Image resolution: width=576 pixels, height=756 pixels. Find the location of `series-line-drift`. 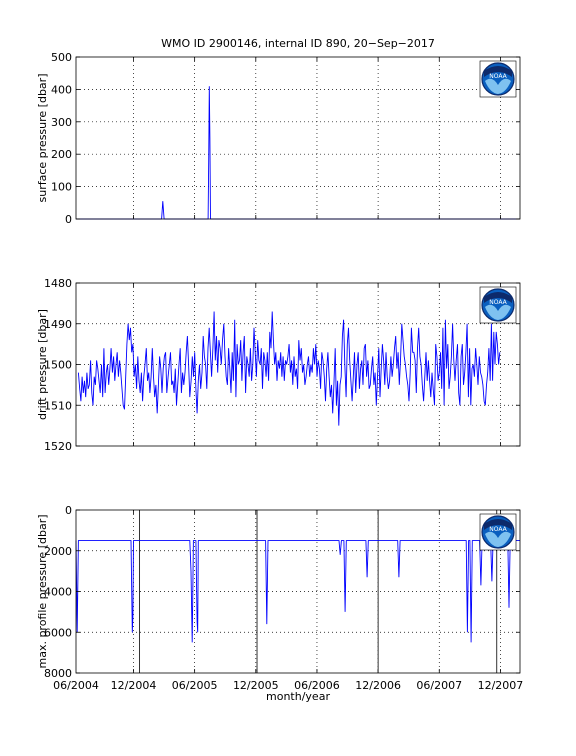

series-line-drift is located at coordinates (289, 368).